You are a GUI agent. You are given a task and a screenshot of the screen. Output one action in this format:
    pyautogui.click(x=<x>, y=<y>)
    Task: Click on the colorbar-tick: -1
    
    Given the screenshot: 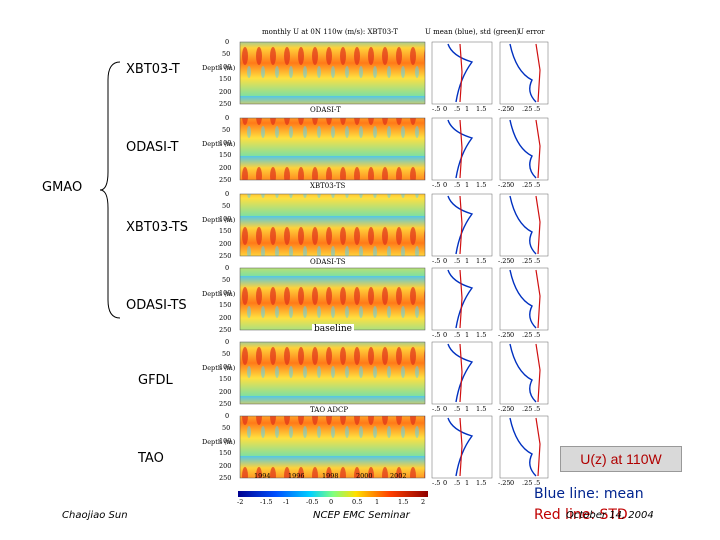 What is the action you would take?
    pyautogui.click(x=286, y=502)
    